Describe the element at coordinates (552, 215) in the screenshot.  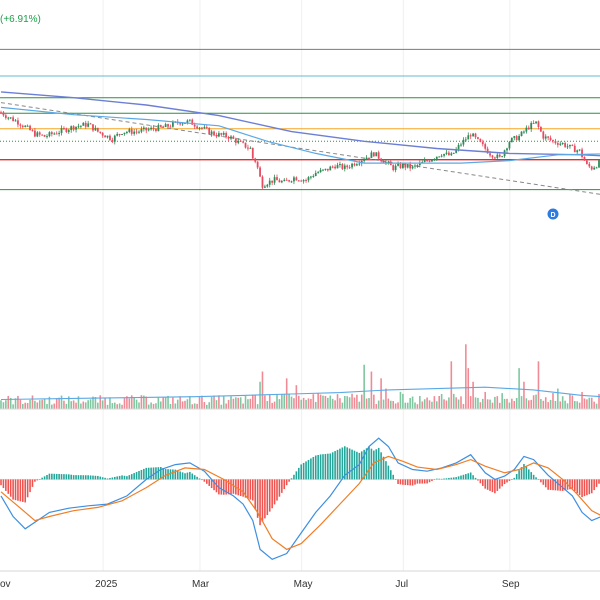
I see `dividend-marker-label: D` at that location.